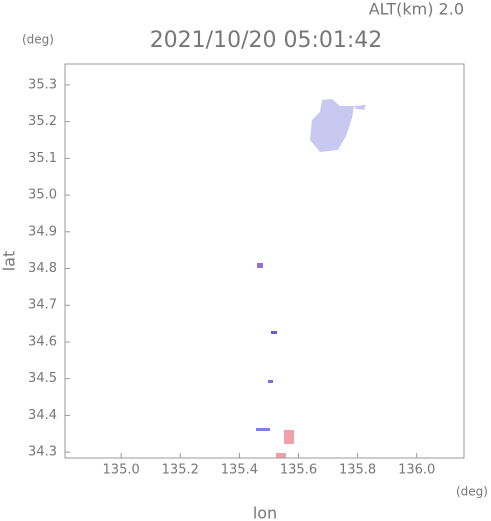  I want to click on altitude-label: ALT(km) 2.0, so click(416, 9).